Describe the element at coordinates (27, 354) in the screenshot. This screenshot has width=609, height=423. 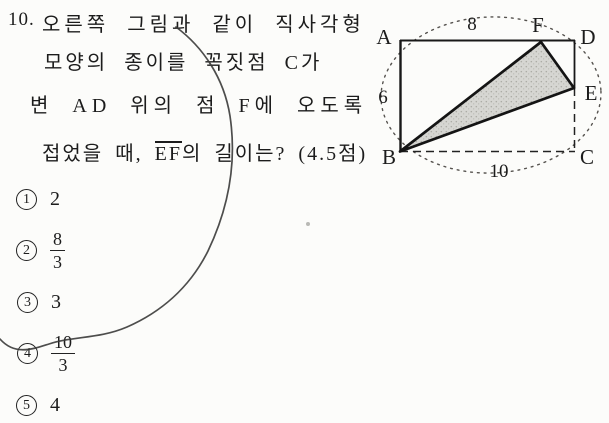
I see `choice-4-marker: 4` at that location.